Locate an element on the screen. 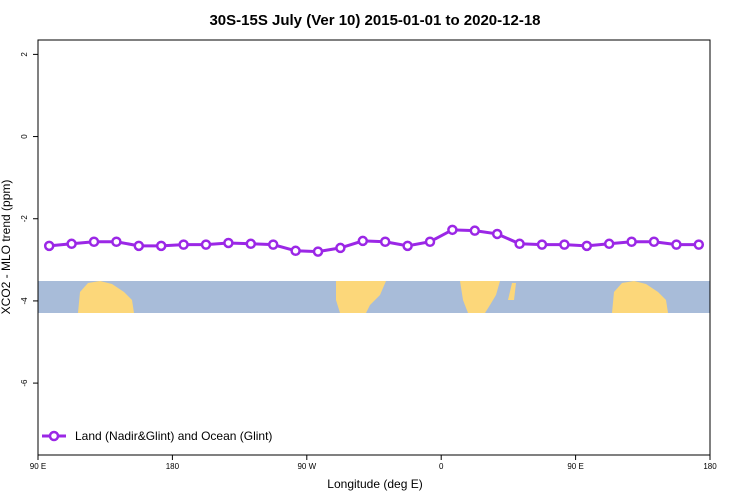 The height and width of the screenshot is (500, 750). y-tick-label: -2 is located at coordinates (24, 219).